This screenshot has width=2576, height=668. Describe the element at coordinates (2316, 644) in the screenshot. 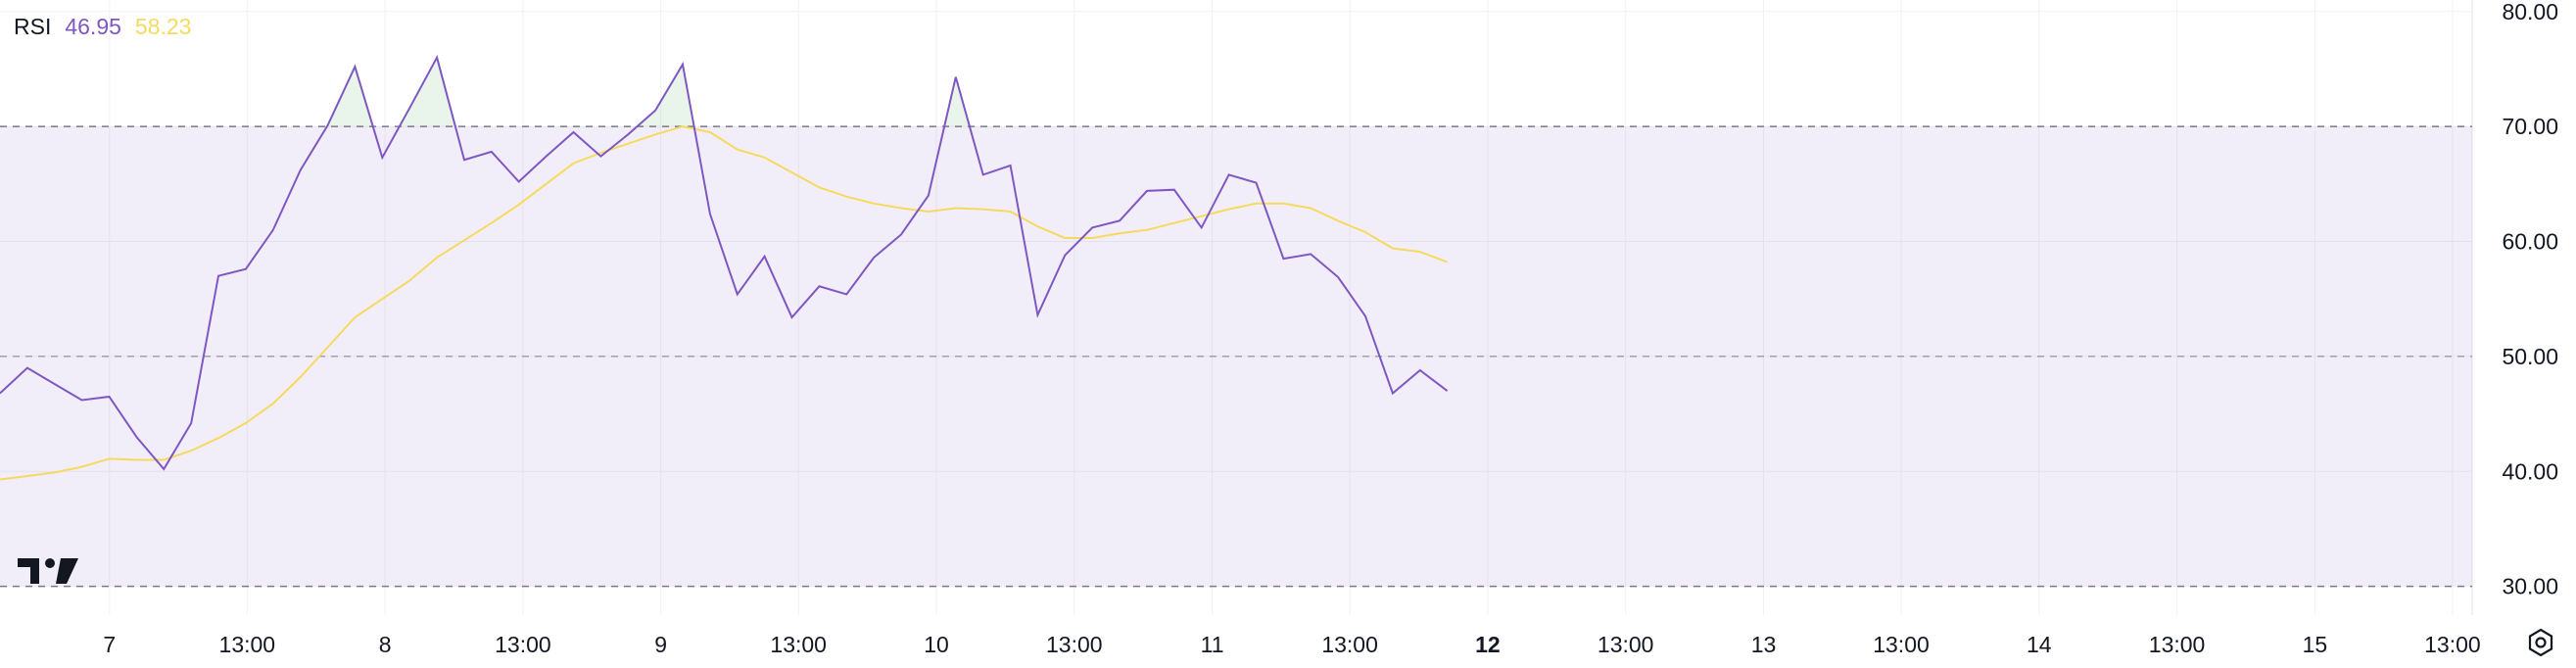

I see `x-tick-label: 15` at that location.